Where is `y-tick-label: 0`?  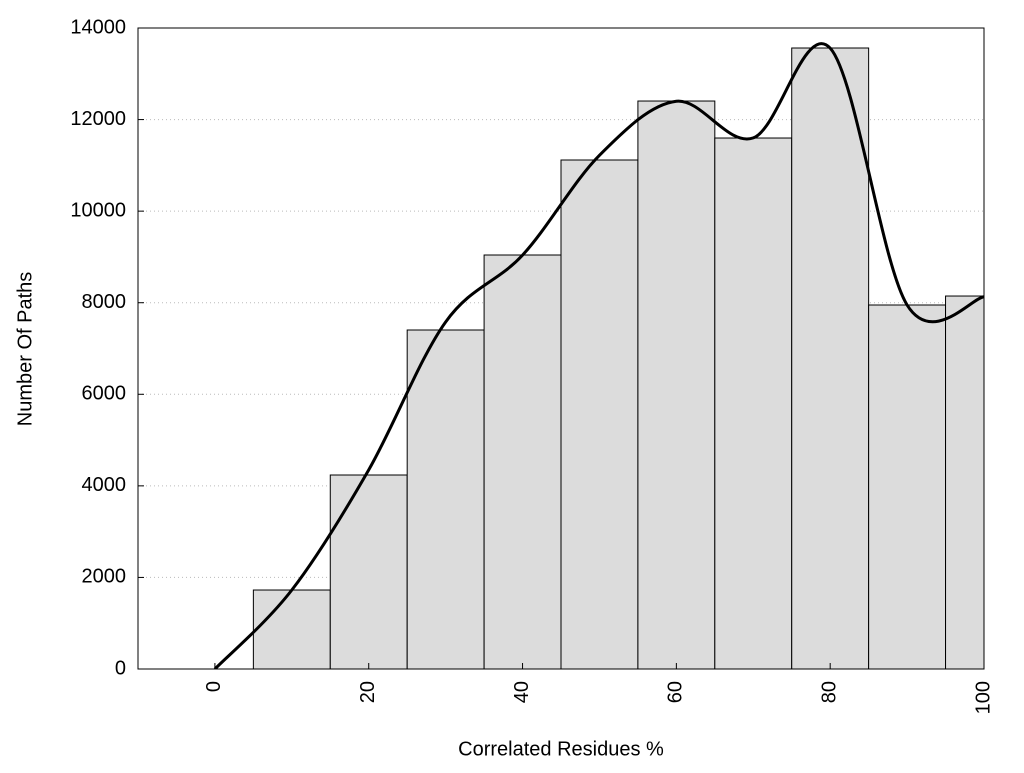
y-tick-label: 0 is located at coordinates (120, 668).